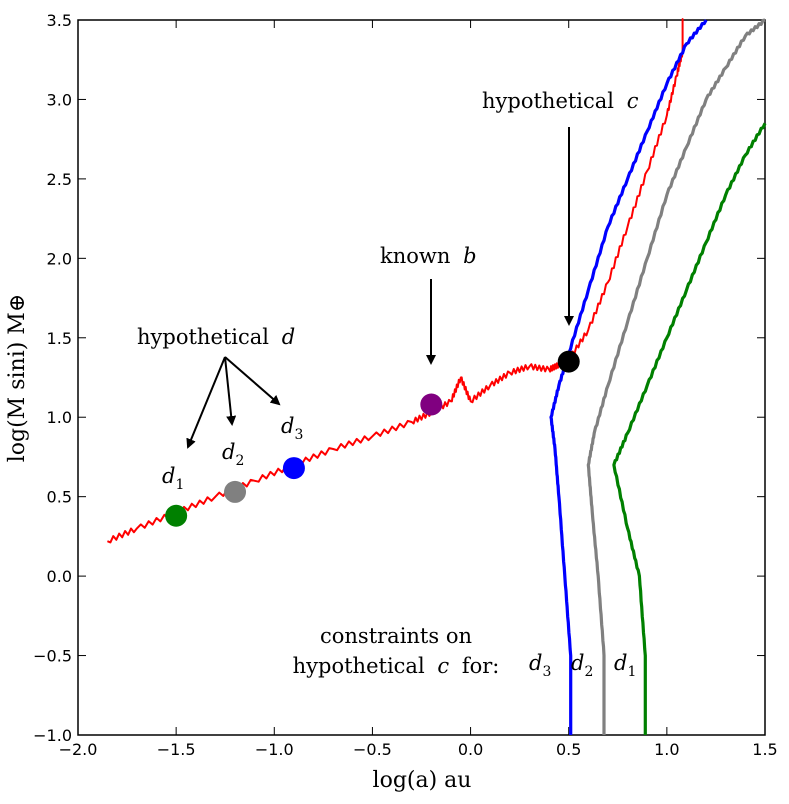 This screenshot has width=789, height=804. I want to click on constraints-line2-var: c, so click(443, 666).